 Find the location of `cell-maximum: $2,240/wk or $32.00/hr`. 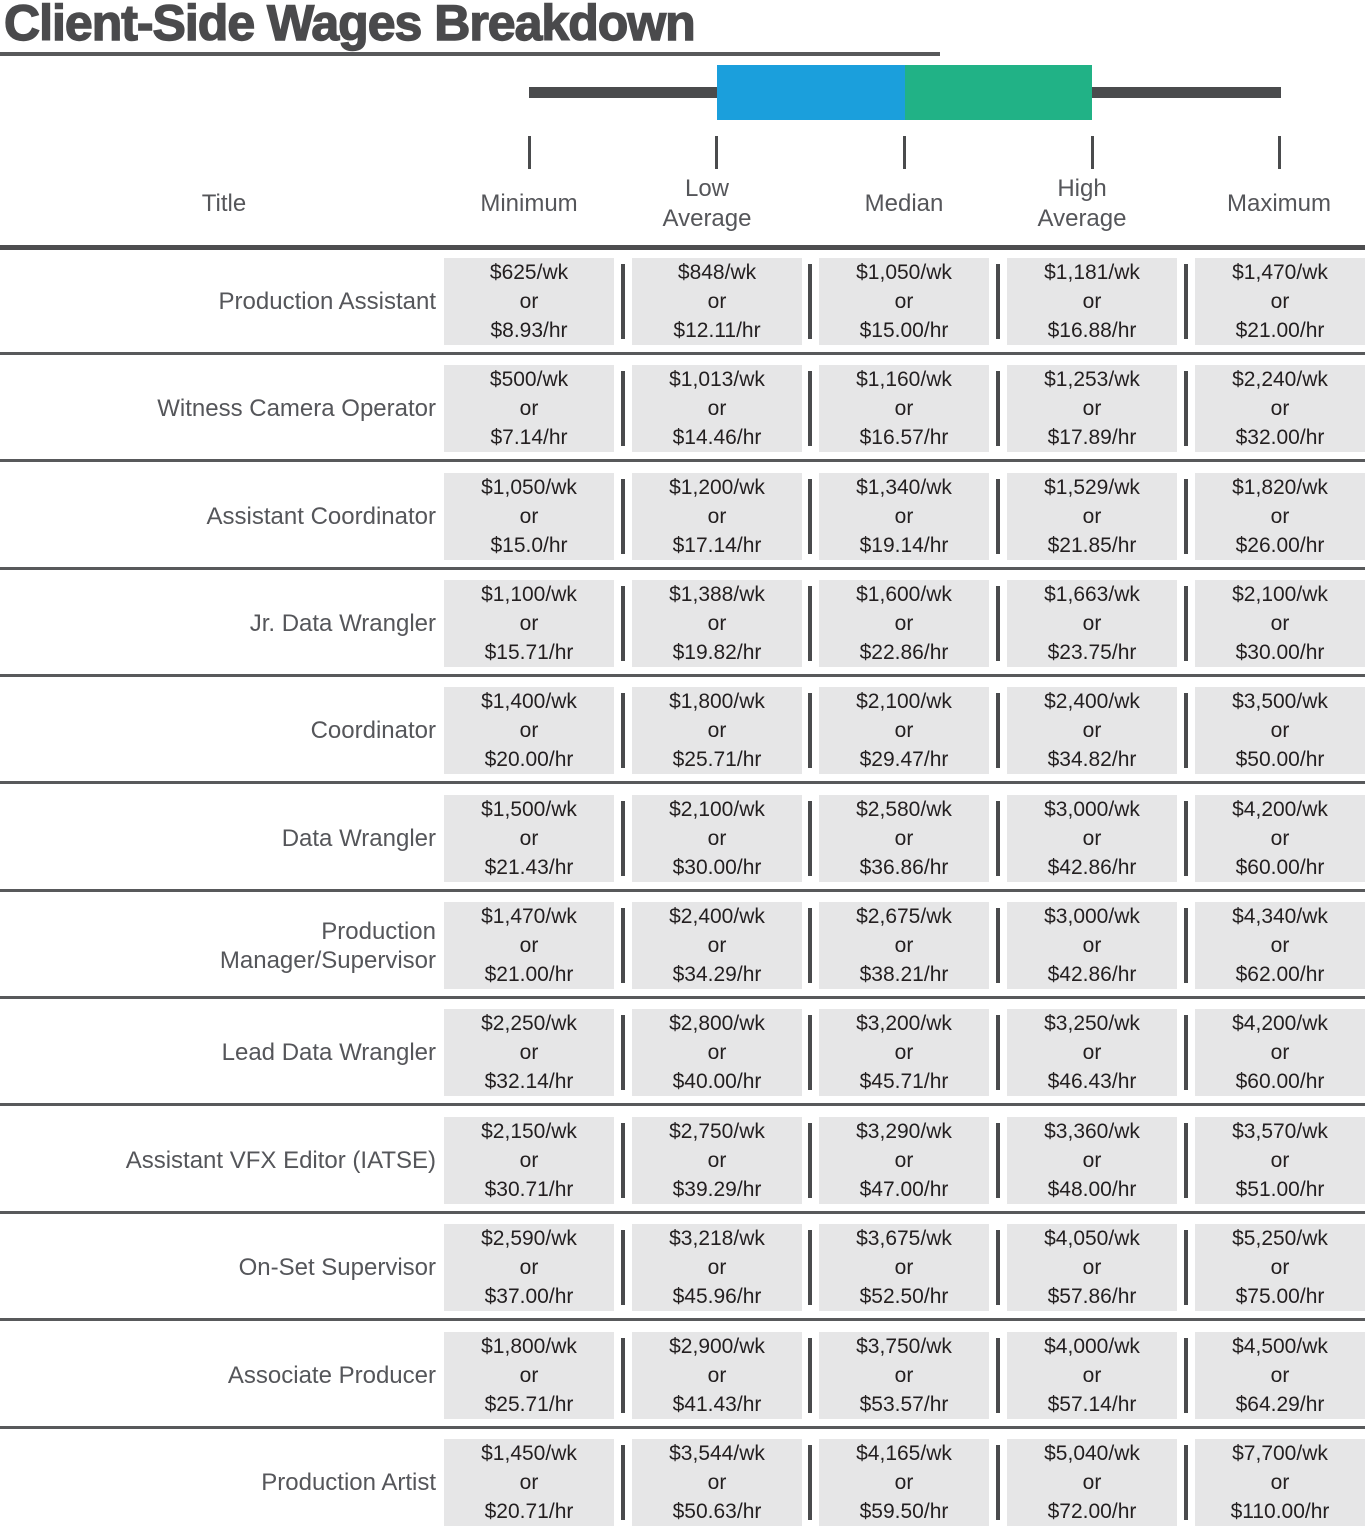

cell-maximum: $2,240/wk or $32.00/hr is located at coordinates (1280, 409).